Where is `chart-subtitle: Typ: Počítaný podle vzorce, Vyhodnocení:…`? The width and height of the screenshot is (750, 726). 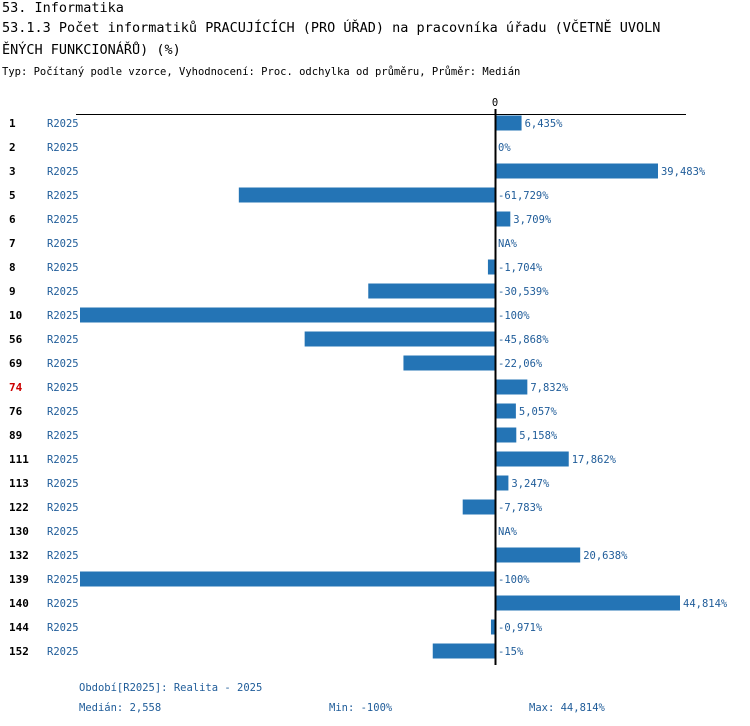 chart-subtitle: Typ: Počítaný podle vzorce, Vyhodnocení:… is located at coordinates (261, 72).